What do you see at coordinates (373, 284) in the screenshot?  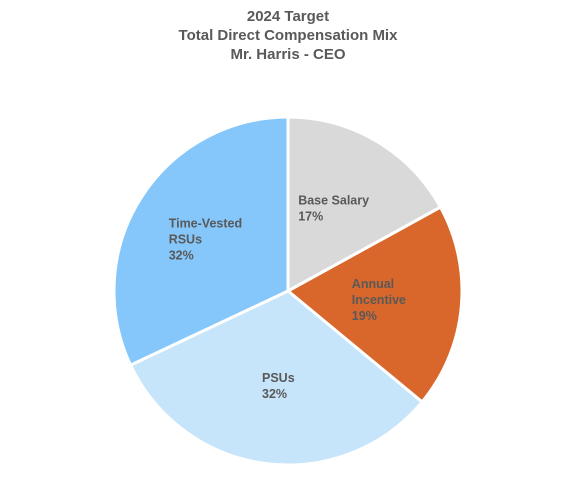 I see `slice-label-line: Annual` at bounding box center [373, 284].